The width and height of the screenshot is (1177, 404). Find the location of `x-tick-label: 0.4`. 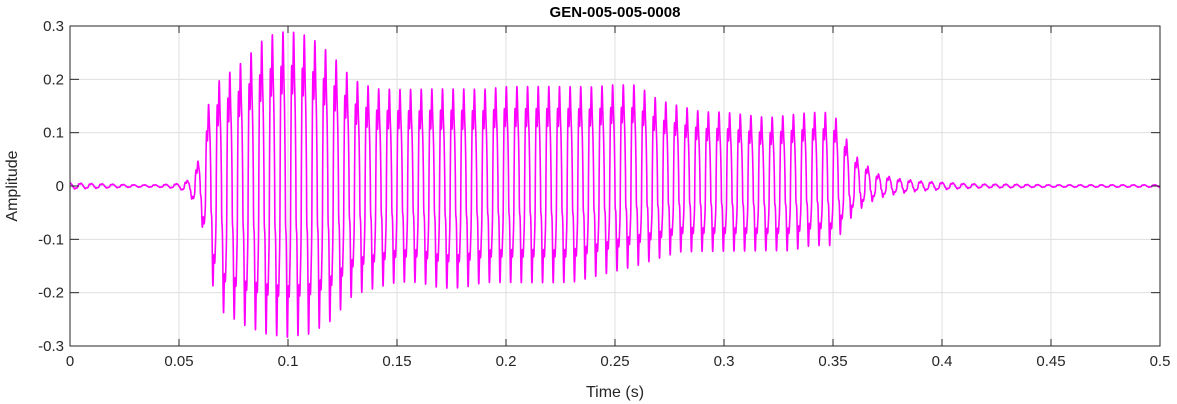

x-tick-label: 0.4 is located at coordinates (942, 361).